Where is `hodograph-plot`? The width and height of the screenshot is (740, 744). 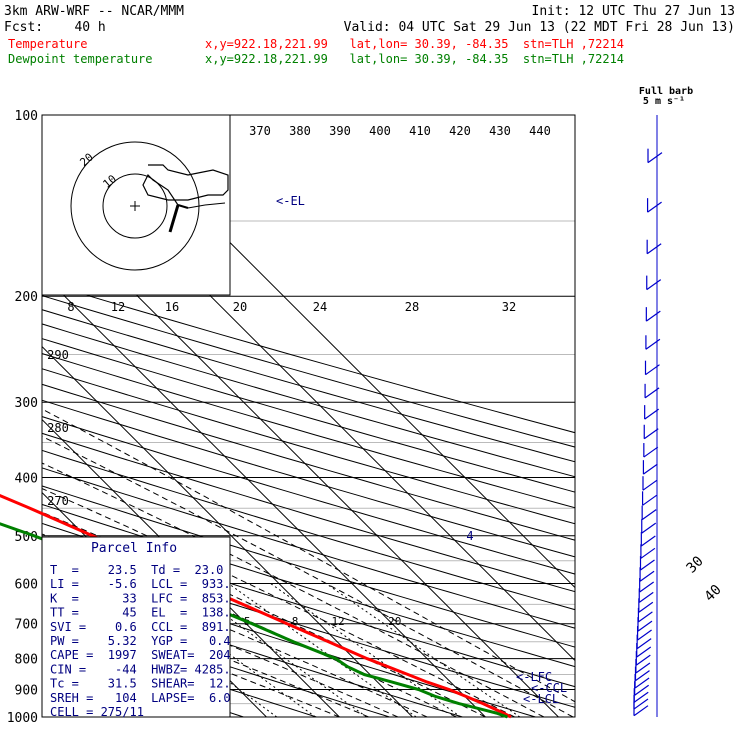
hodograph-plot is located at coordinates (149, 206).